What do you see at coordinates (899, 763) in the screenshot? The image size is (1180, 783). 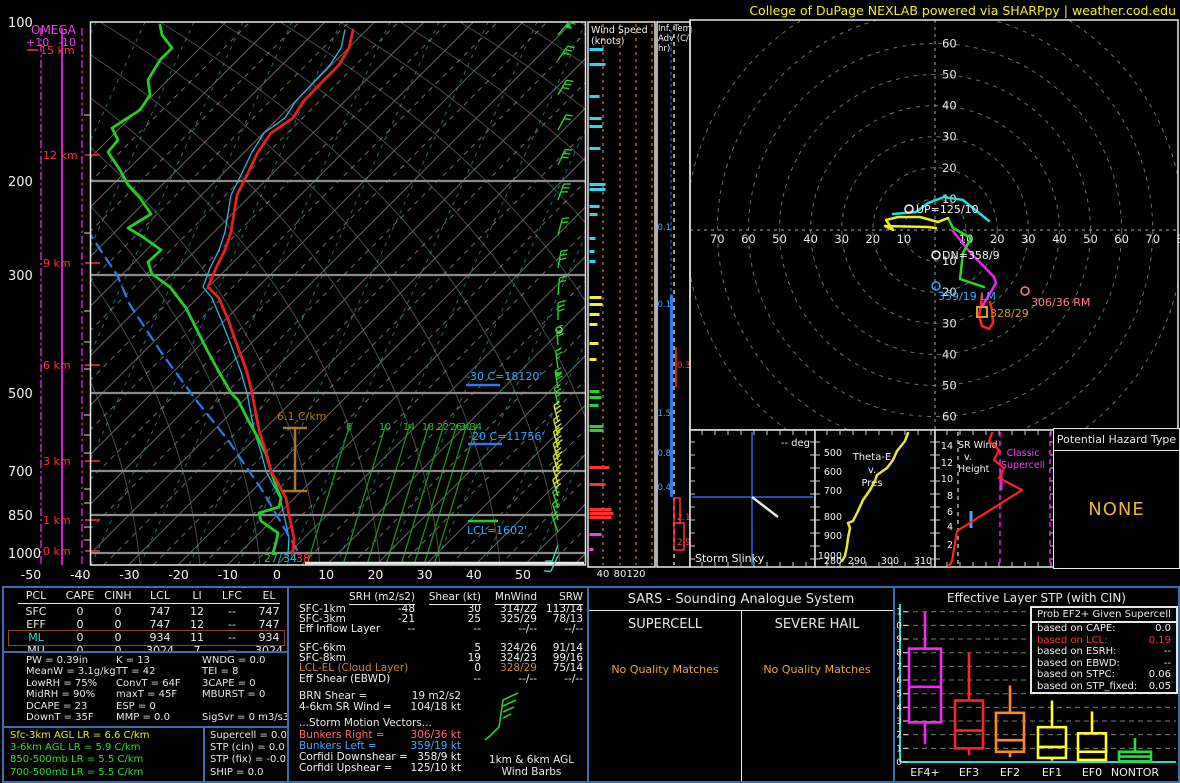 I see `svg-text: 0` at bounding box center [899, 763].